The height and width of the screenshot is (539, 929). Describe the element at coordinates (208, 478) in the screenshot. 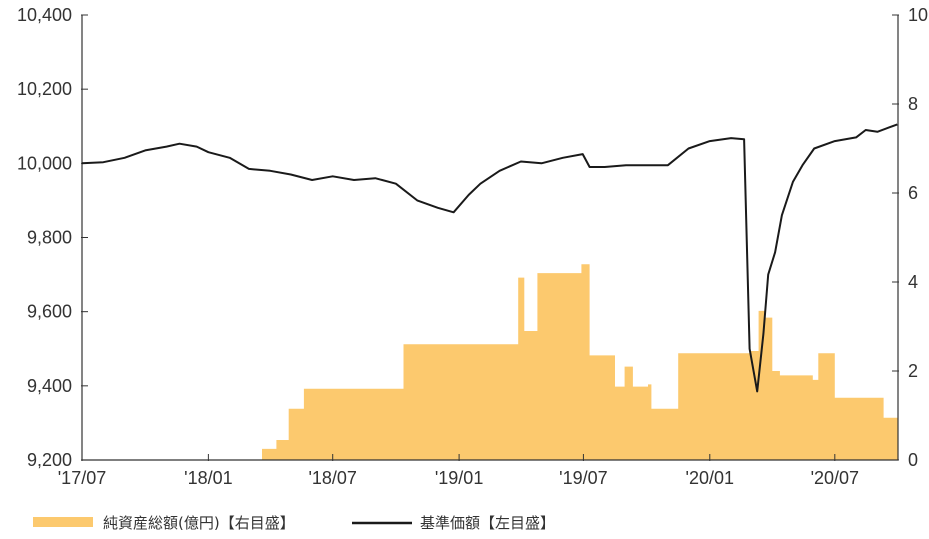

I see `x-axis-tick-label: '18/01` at that location.